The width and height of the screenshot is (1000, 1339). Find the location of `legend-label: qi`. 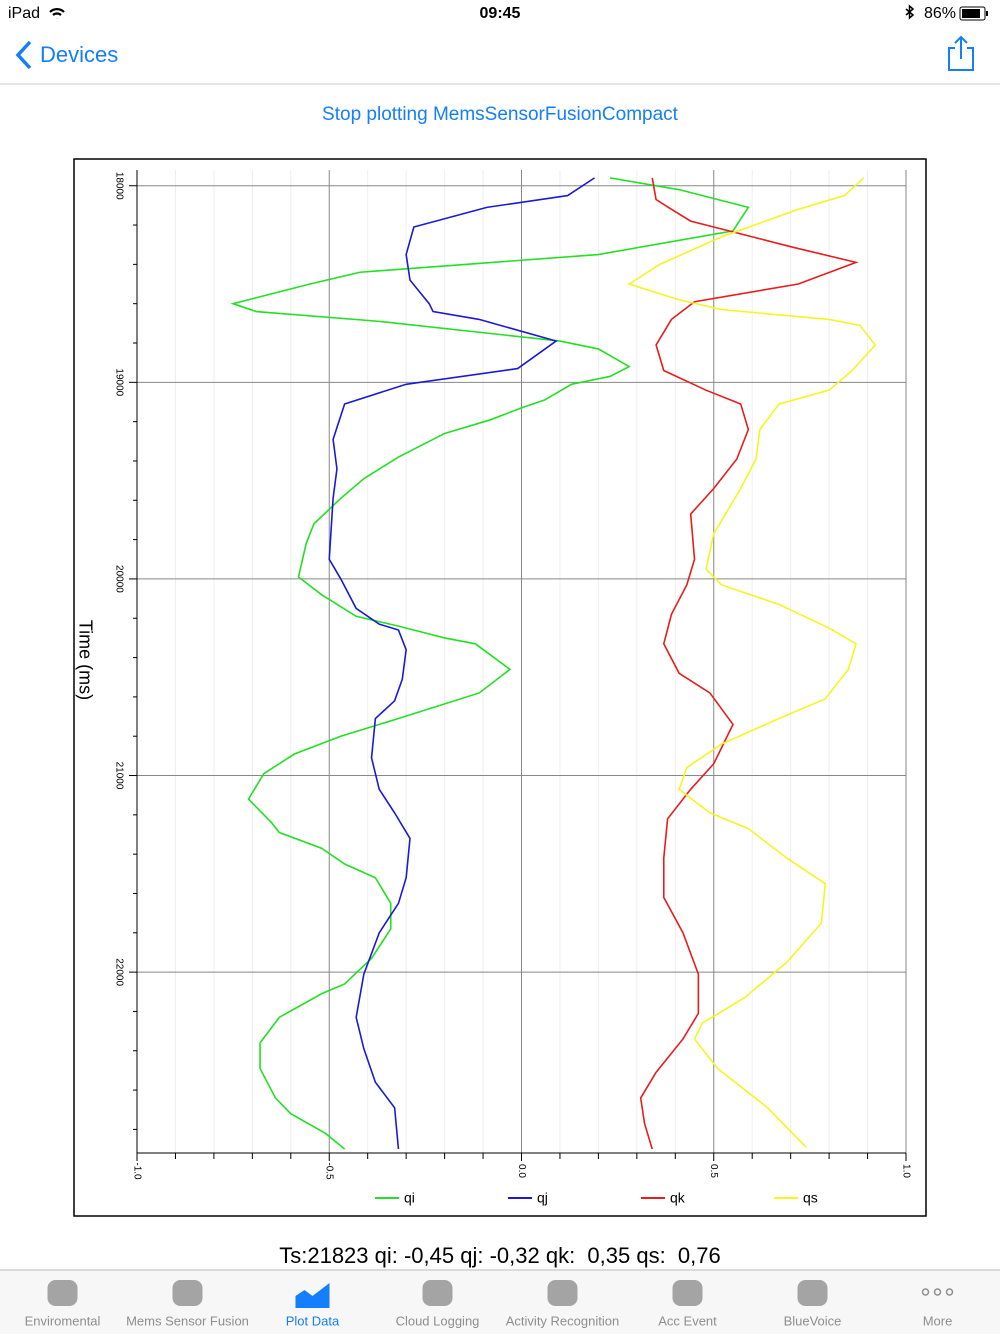

legend-label: qi is located at coordinates (409, 1198).